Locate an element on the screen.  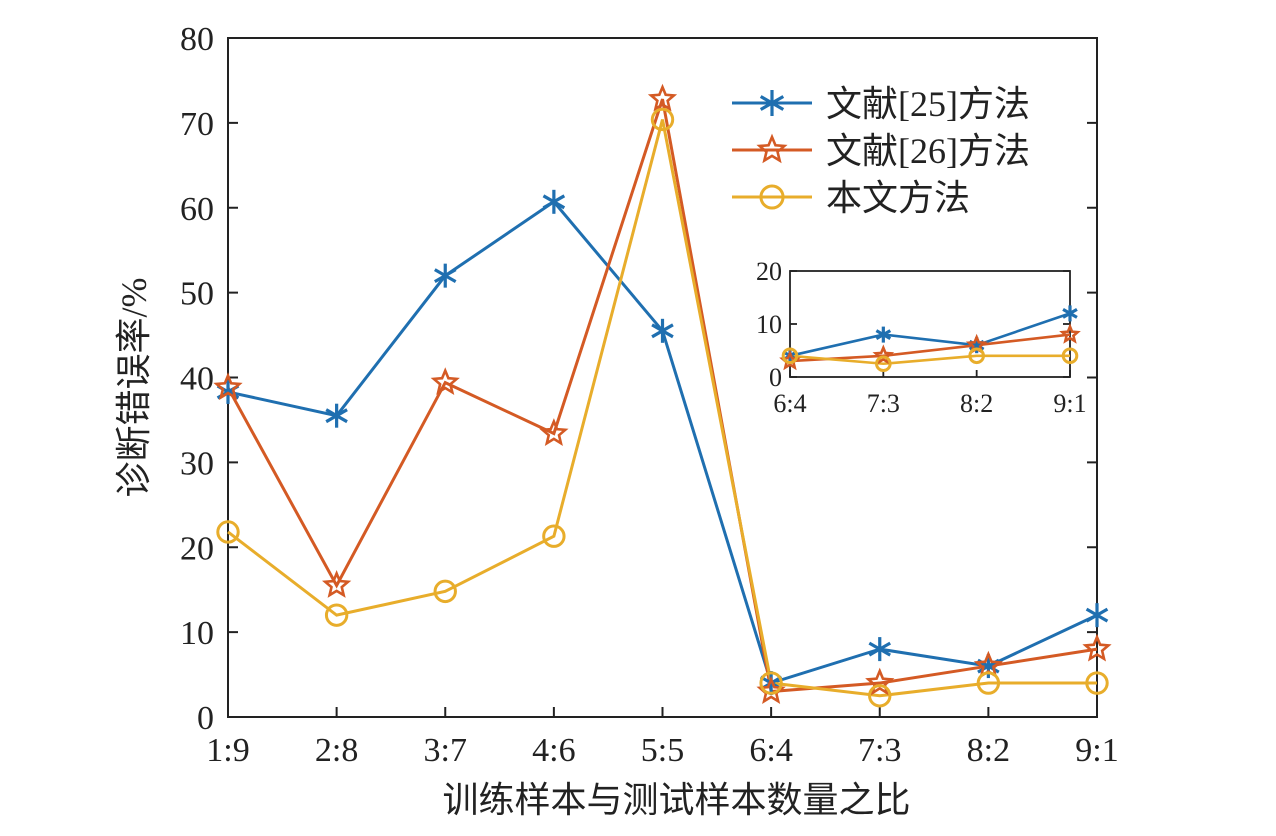
y-tick-label: 40 is located at coordinates (197, 379).